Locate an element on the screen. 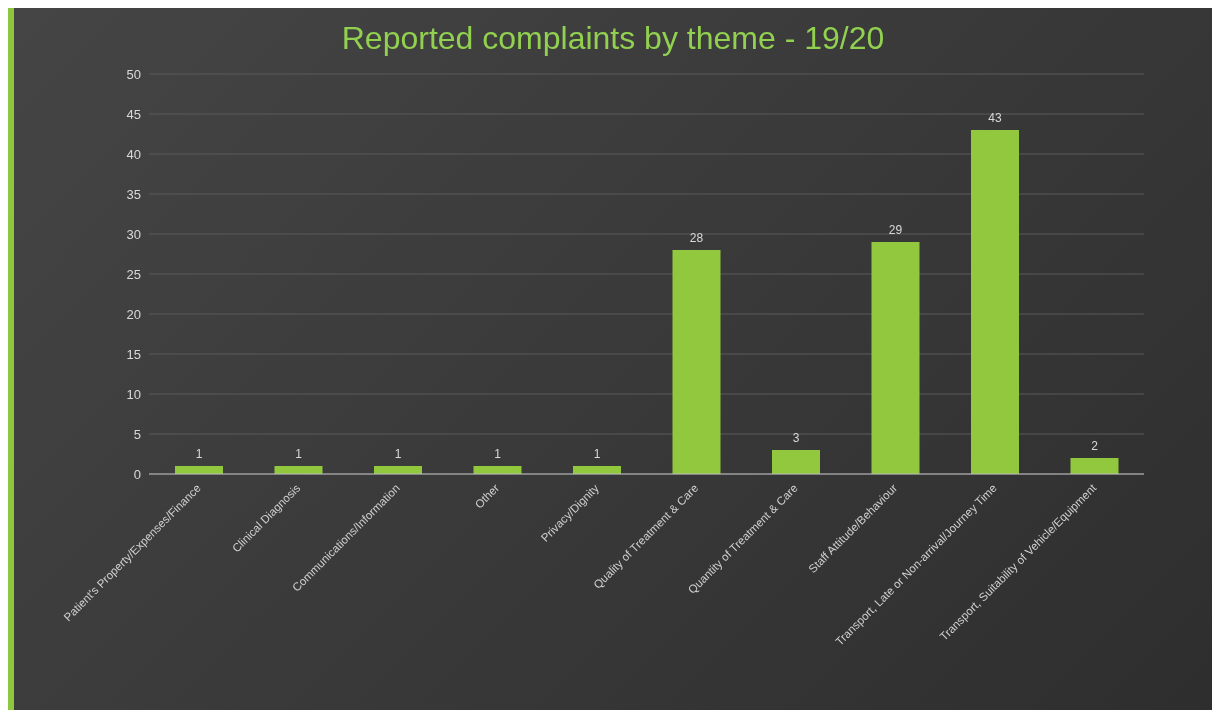 The height and width of the screenshot is (718, 1220). chart-title: Reported complaints by theme - 19/20 is located at coordinates (613, 38).